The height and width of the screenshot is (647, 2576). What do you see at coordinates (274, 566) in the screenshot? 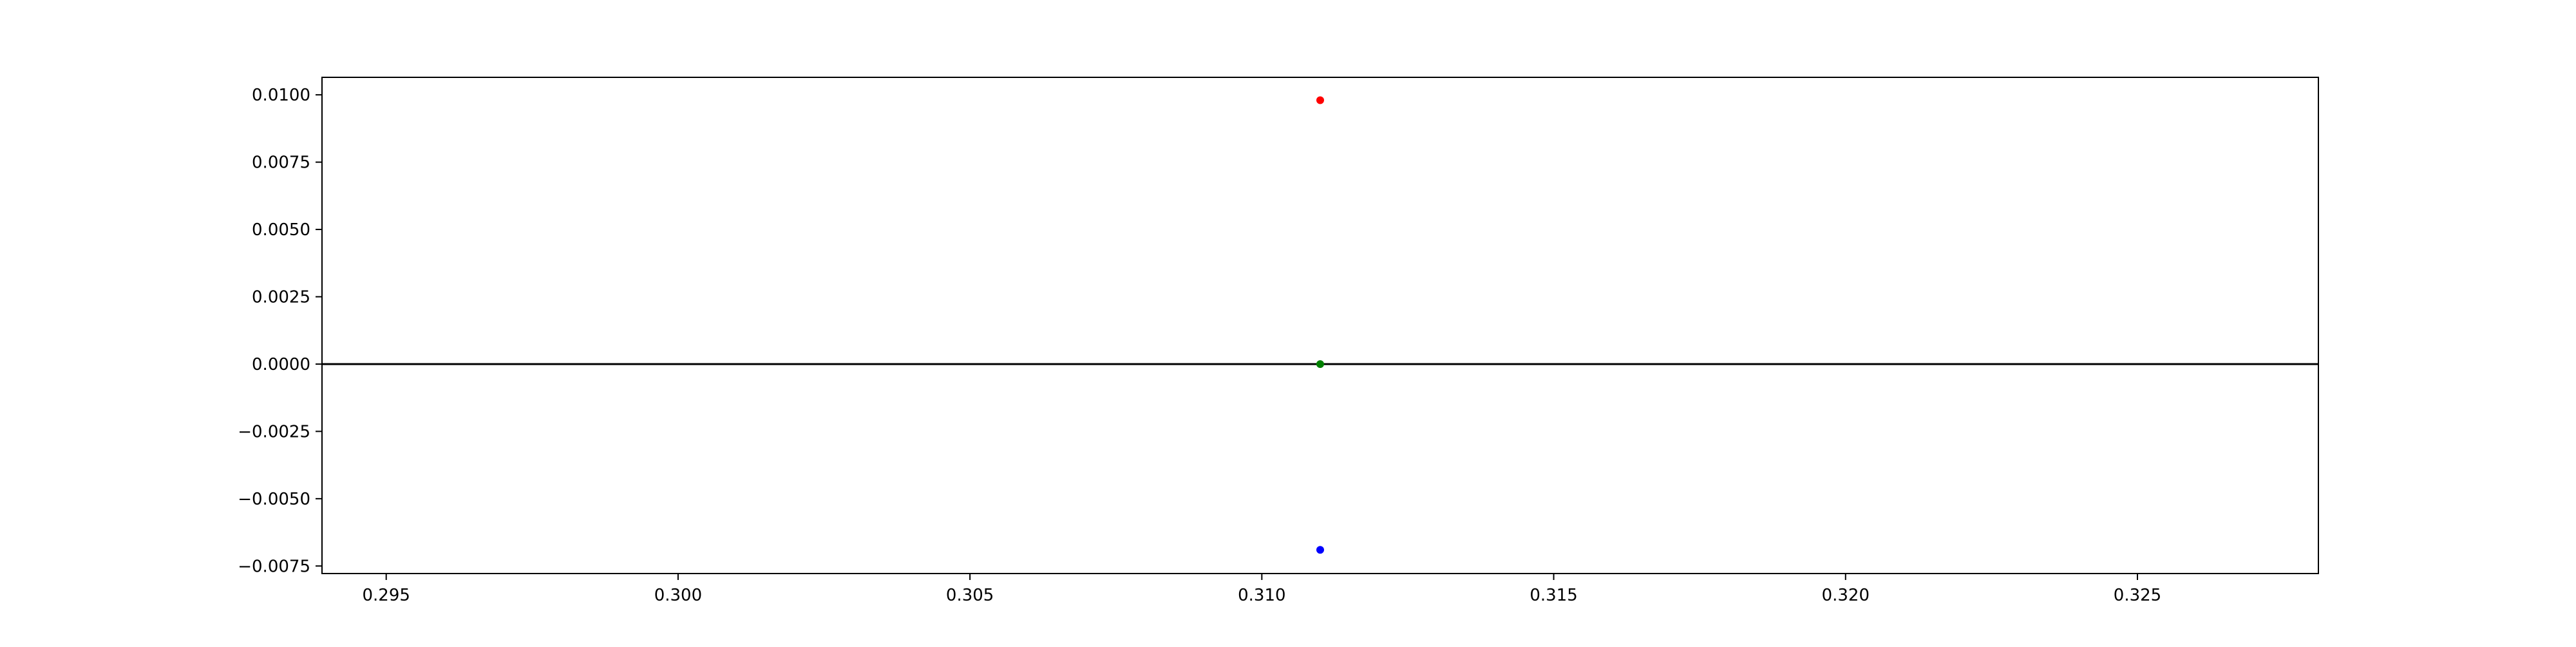
I see `y-tick-label-7: −0.0075` at bounding box center [274, 566].